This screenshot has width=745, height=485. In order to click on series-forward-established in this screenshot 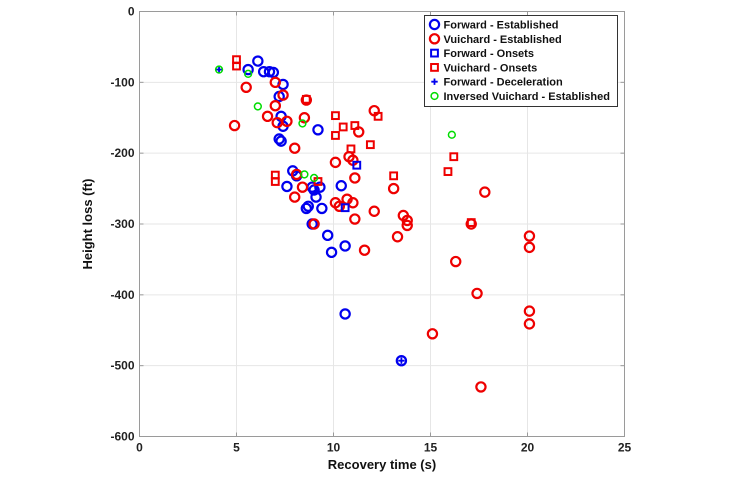, I will do `click(325, 211)`.